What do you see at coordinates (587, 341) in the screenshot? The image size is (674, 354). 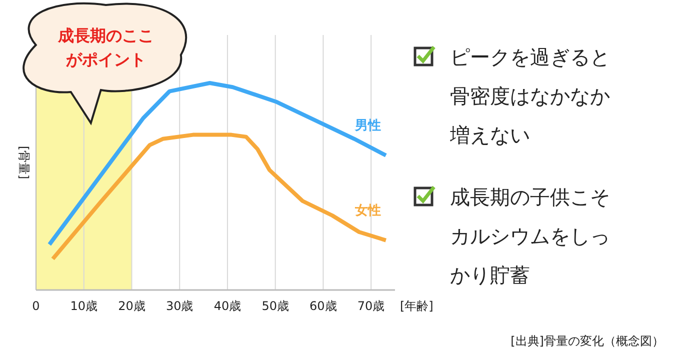 I see `text: [出典]骨量の変化（概念図）` at bounding box center [587, 341].